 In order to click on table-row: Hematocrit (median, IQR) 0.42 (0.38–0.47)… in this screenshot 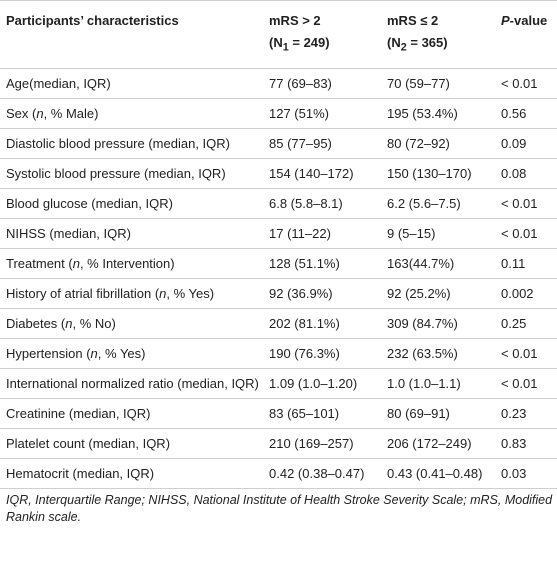, I will do `click(278, 473)`.